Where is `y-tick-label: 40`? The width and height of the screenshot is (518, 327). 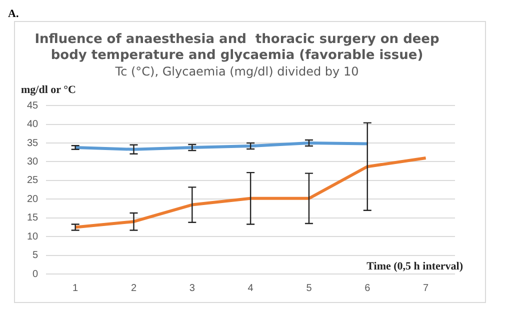 y-tick-label: 40 is located at coordinates (33, 124).